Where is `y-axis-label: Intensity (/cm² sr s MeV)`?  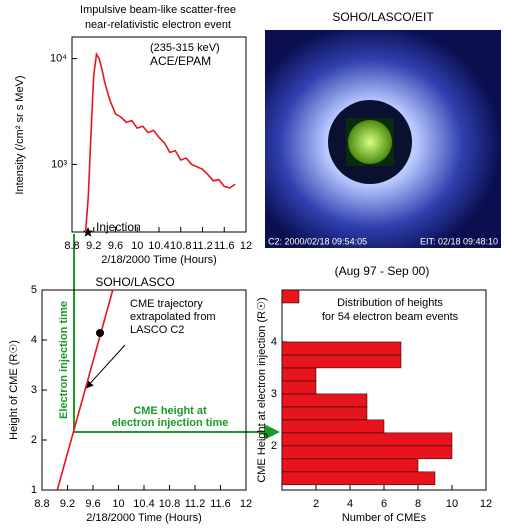 y-axis-label: Intensity (/cm² sr s MeV) is located at coordinates (20, 134).